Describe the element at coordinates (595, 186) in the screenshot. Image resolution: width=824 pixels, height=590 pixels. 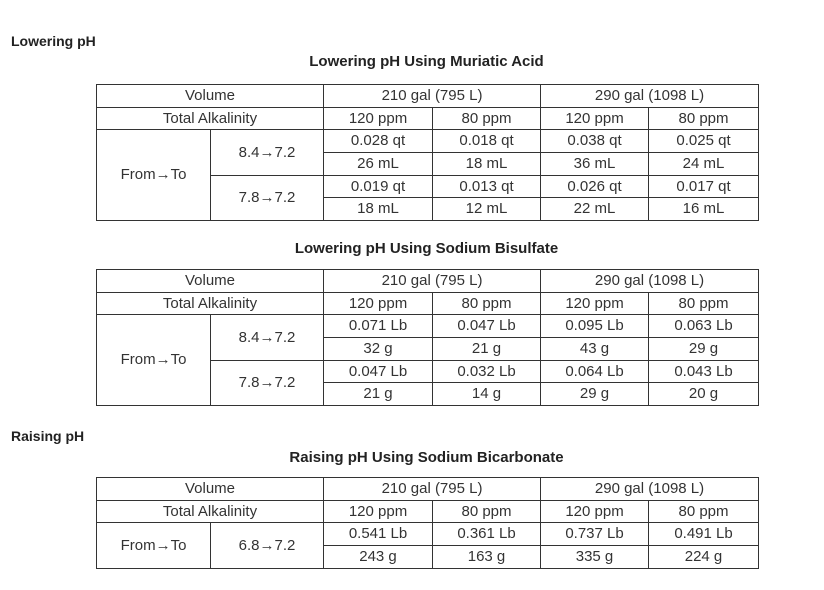
I see `table-cell: 0.026 qt` at that location.